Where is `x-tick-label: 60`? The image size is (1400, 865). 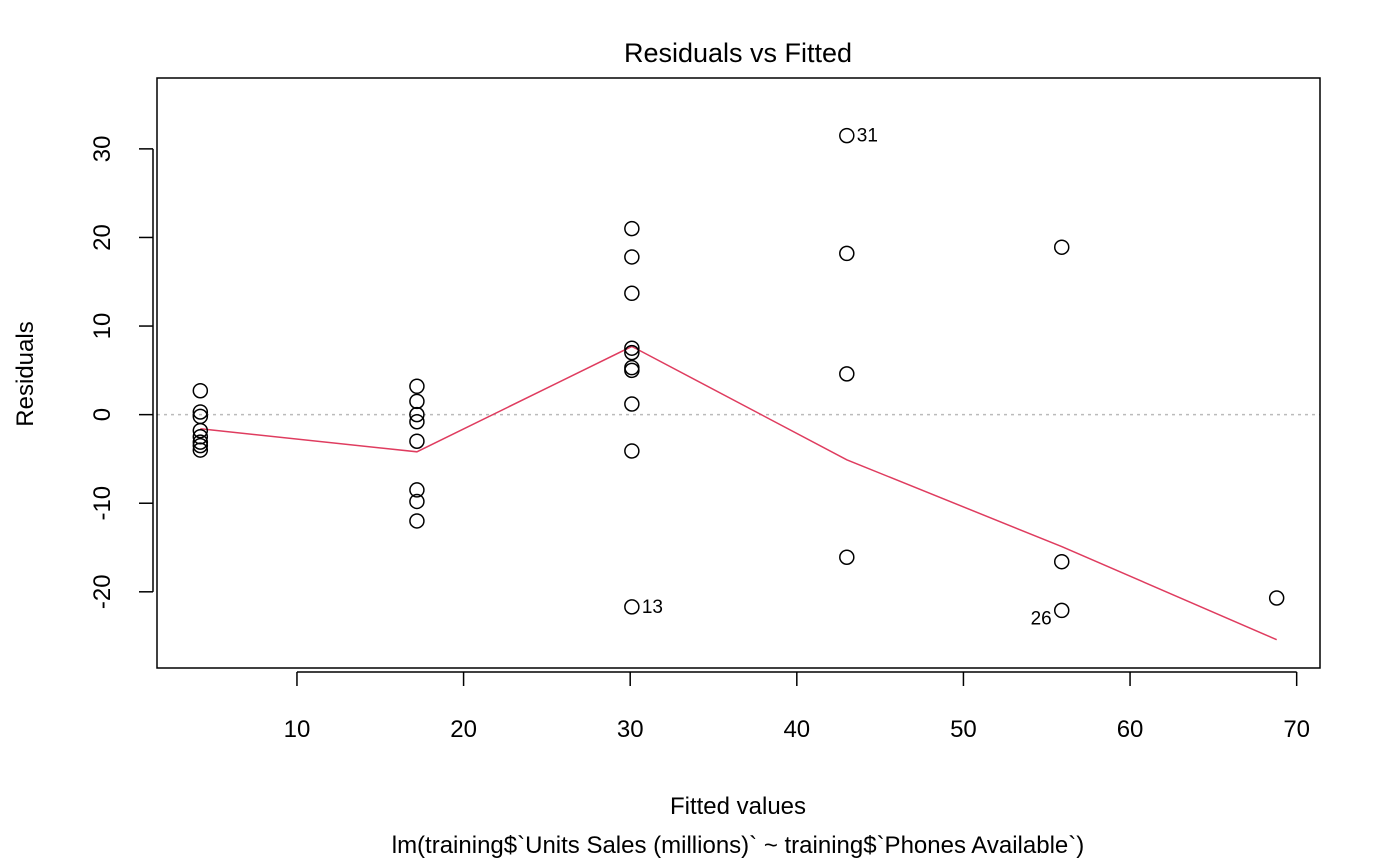
x-tick-label: 60 is located at coordinates (1130, 729).